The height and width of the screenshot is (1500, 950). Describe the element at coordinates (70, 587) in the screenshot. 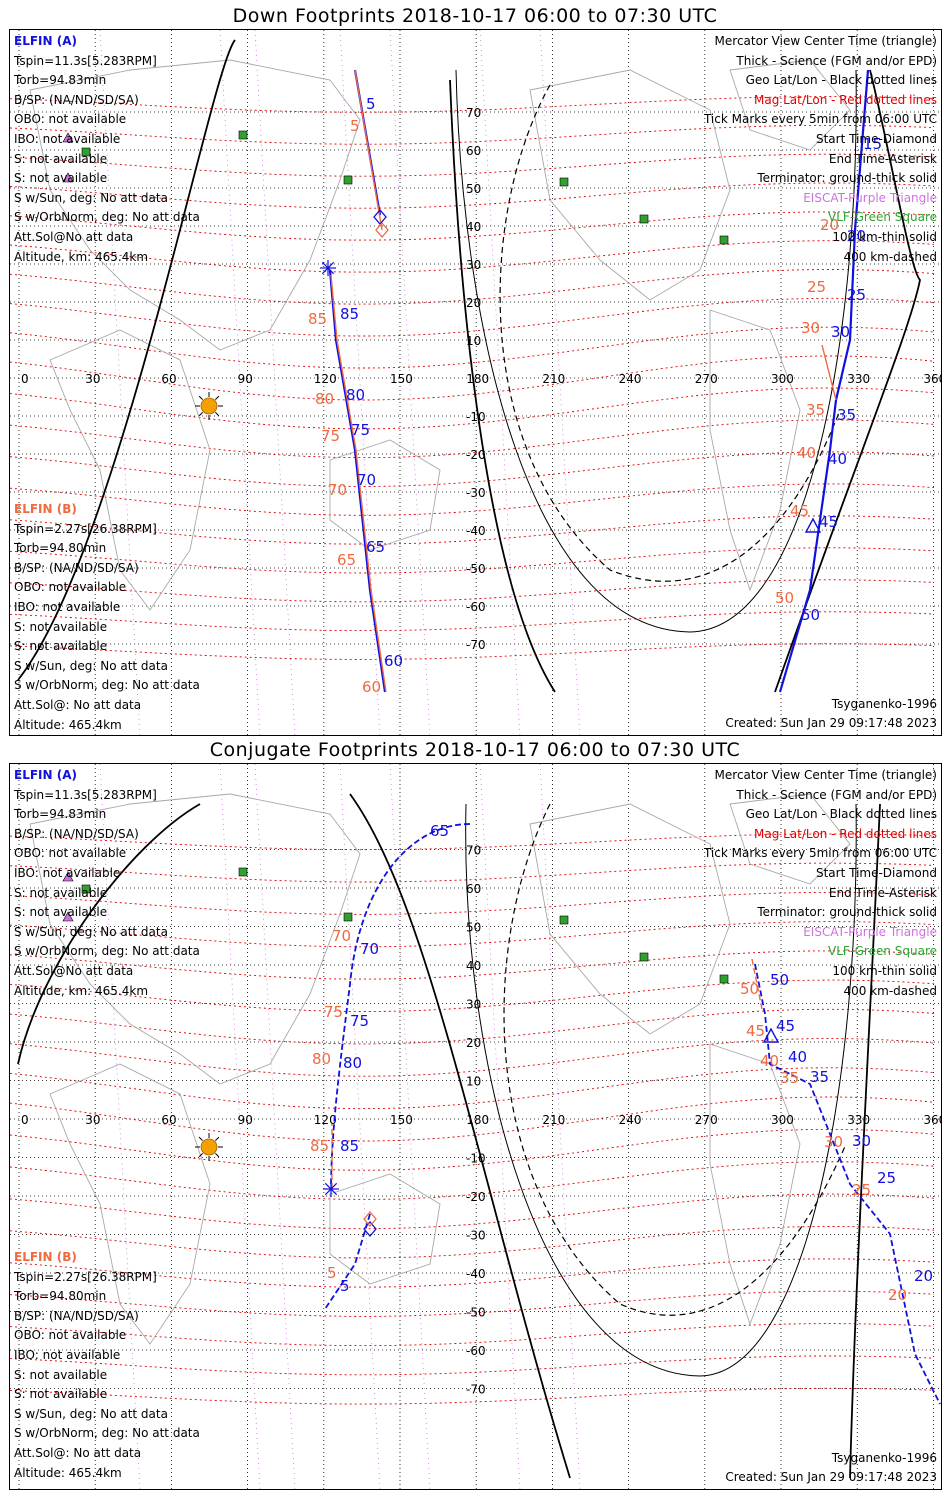

I see `elfin-b-obo: OBO: not available` at that location.